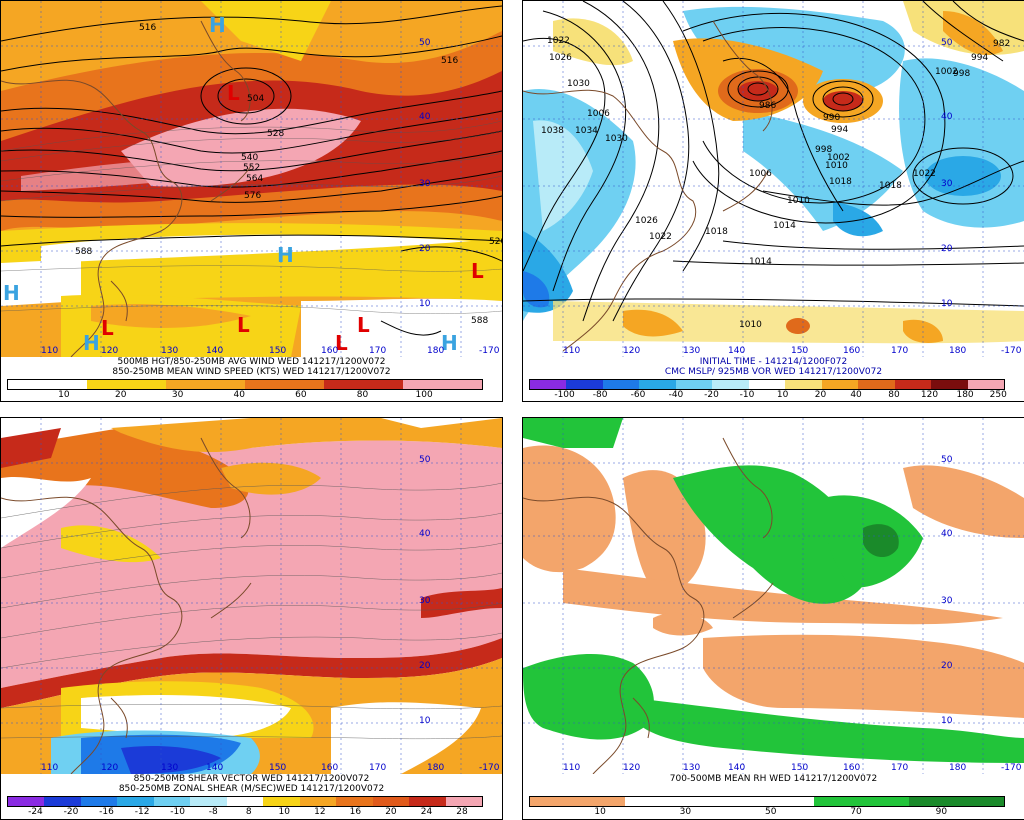 This screenshot has height=820, width=1024. What do you see at coordinates (489, 351) in the screenshot?
I see `longitude-label: -170` at bounding box center [489, 351].